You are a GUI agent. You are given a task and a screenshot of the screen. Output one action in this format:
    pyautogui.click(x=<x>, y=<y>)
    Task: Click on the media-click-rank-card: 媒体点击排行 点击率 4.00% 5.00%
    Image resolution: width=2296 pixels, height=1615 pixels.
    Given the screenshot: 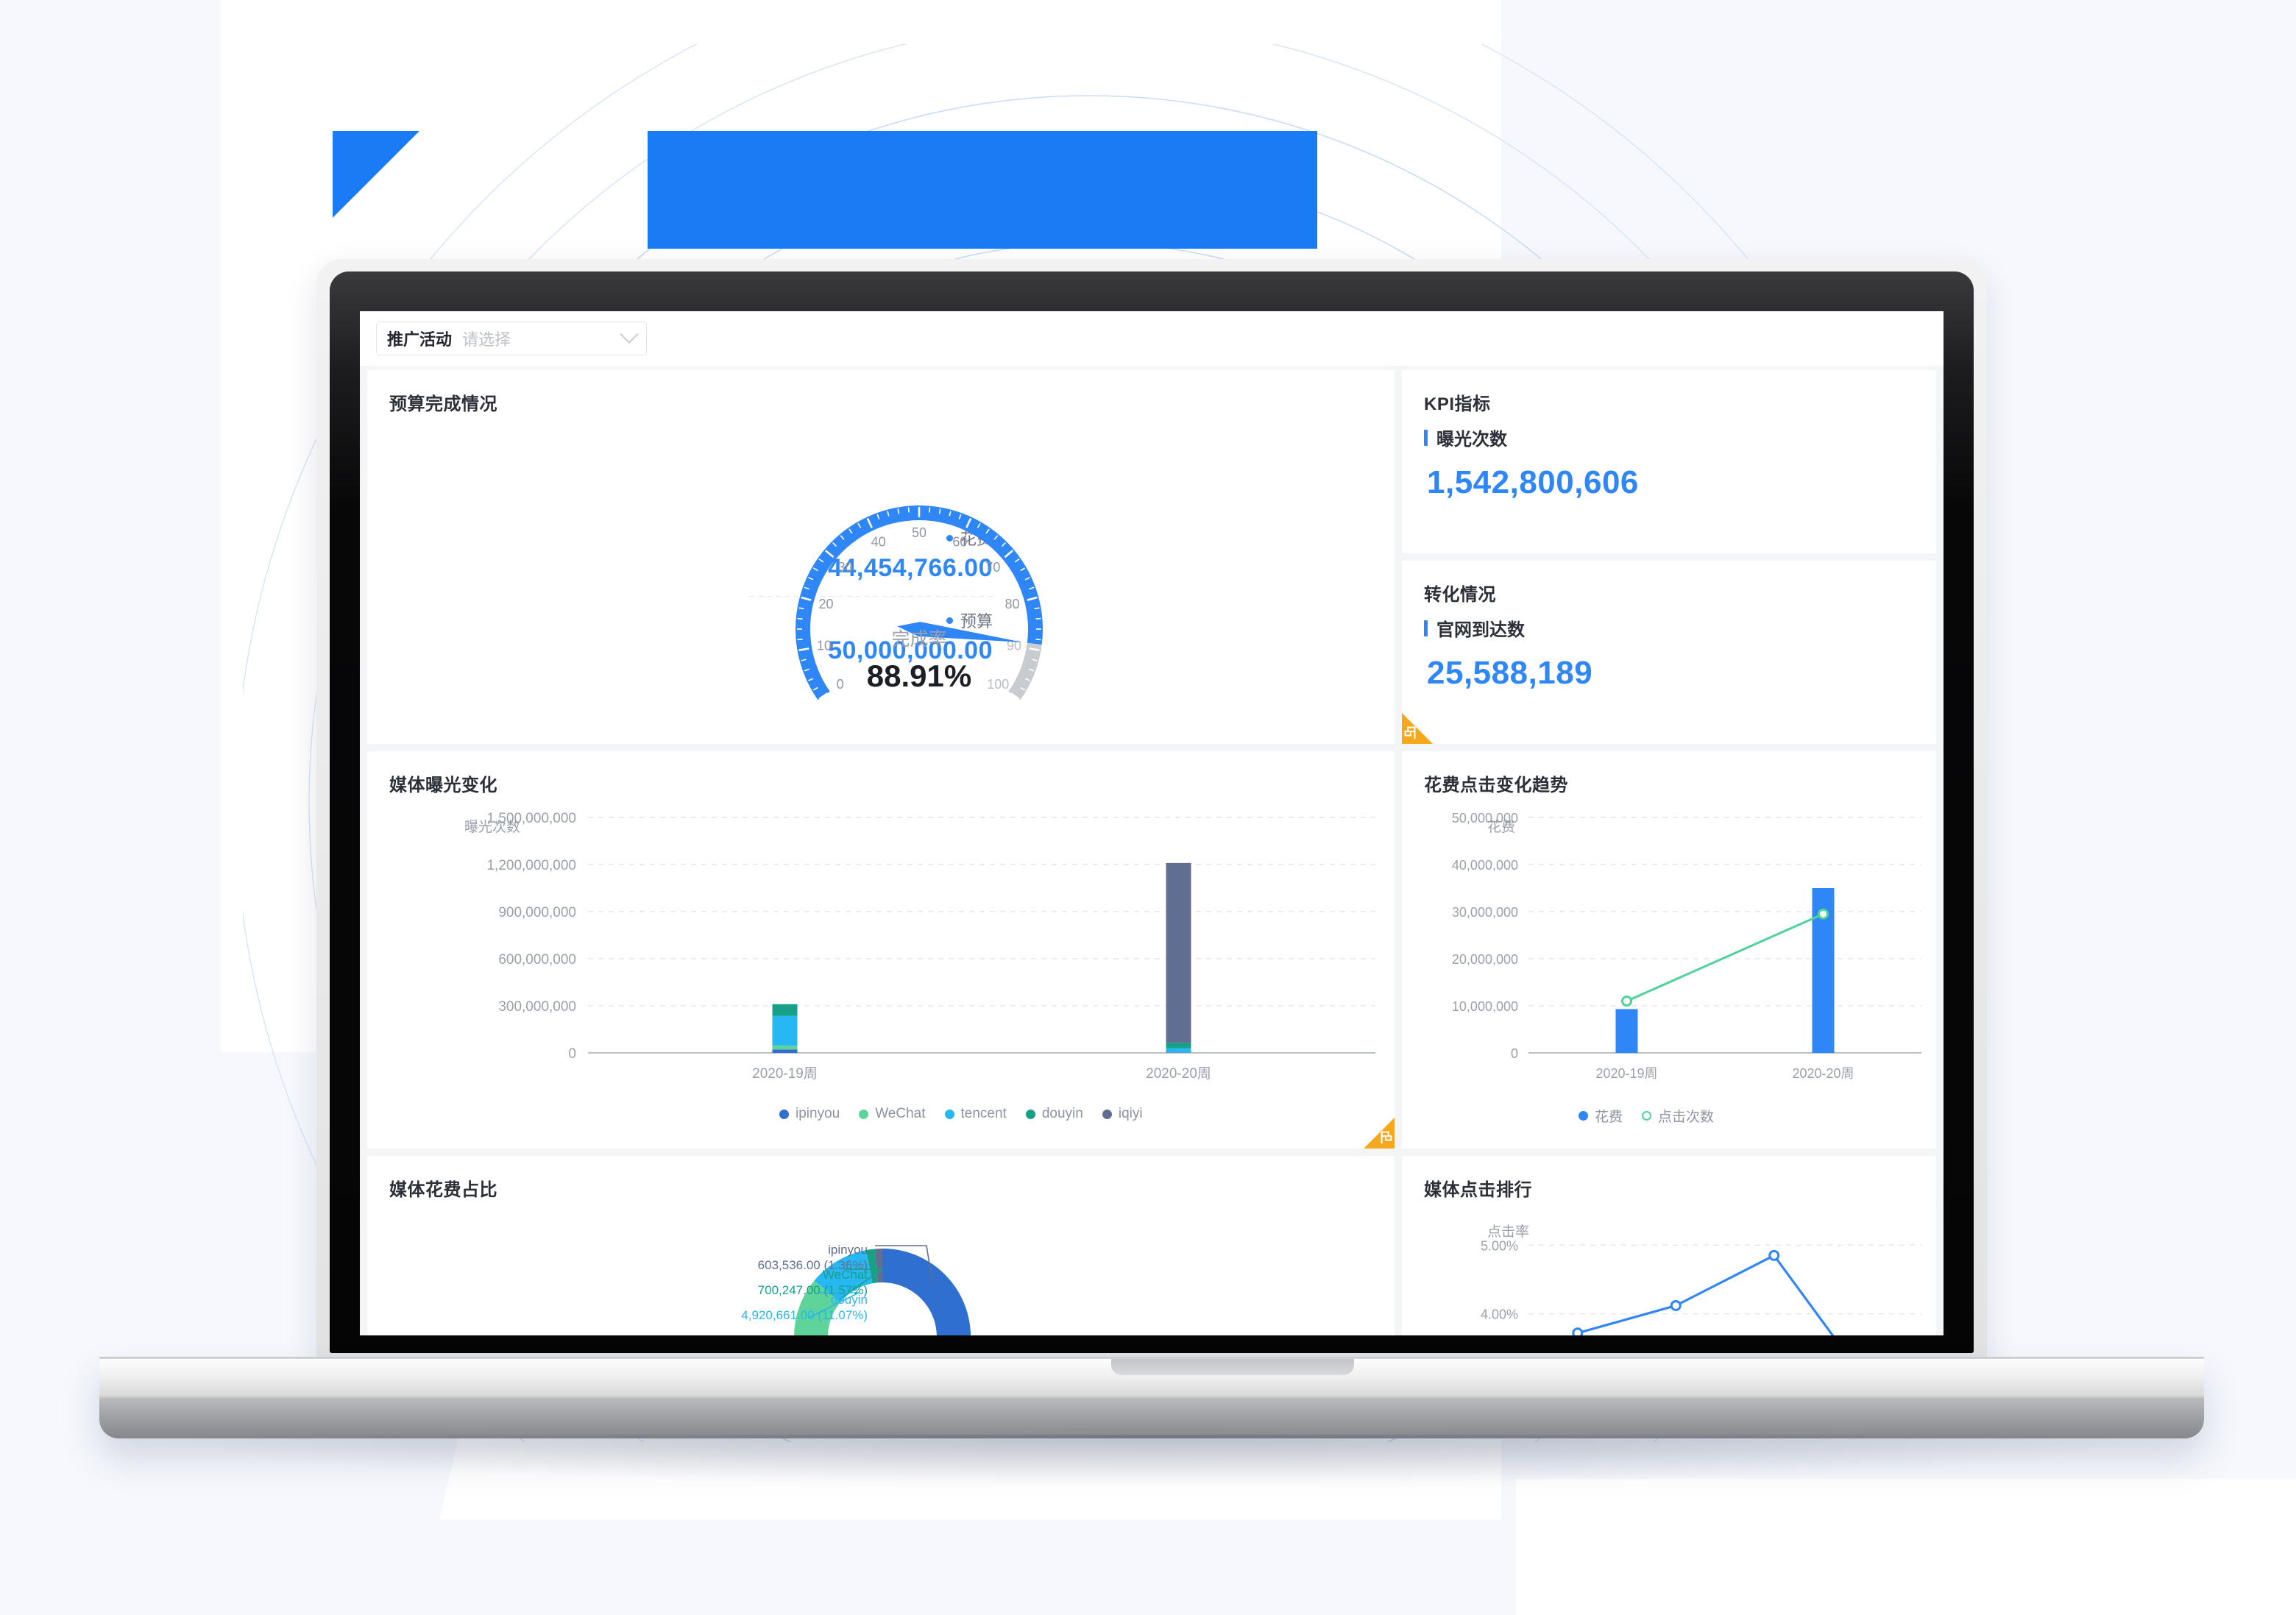 What is the action you would take?
    pyautogui.click(x=1669, y=1245)
    